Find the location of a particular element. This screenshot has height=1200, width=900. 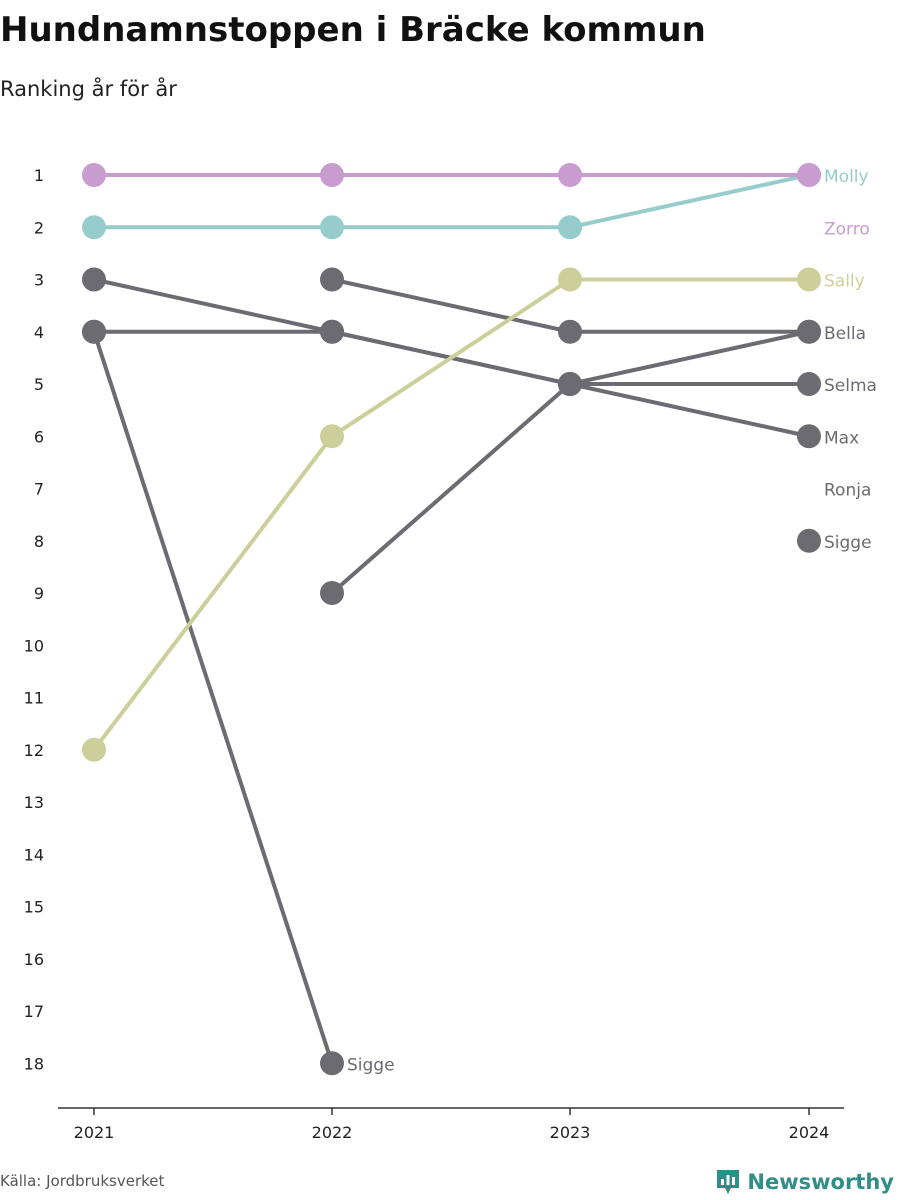

y-tick-label: 2 is located at coordinates (39, 227).